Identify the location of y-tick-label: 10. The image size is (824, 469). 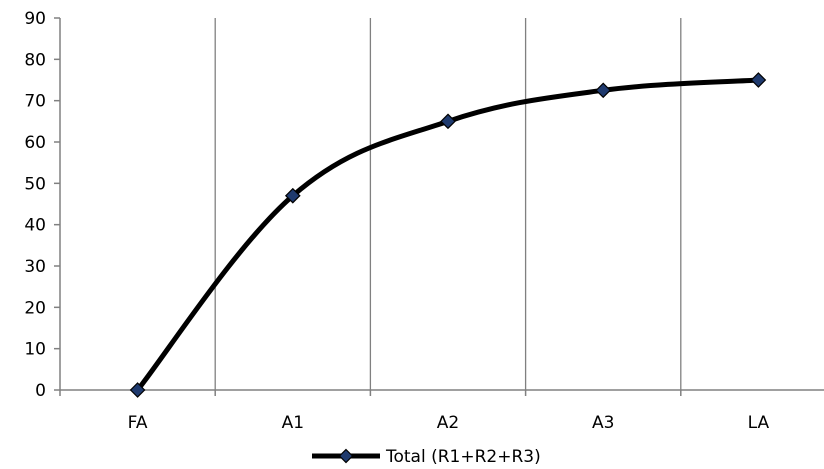
(35, 350).